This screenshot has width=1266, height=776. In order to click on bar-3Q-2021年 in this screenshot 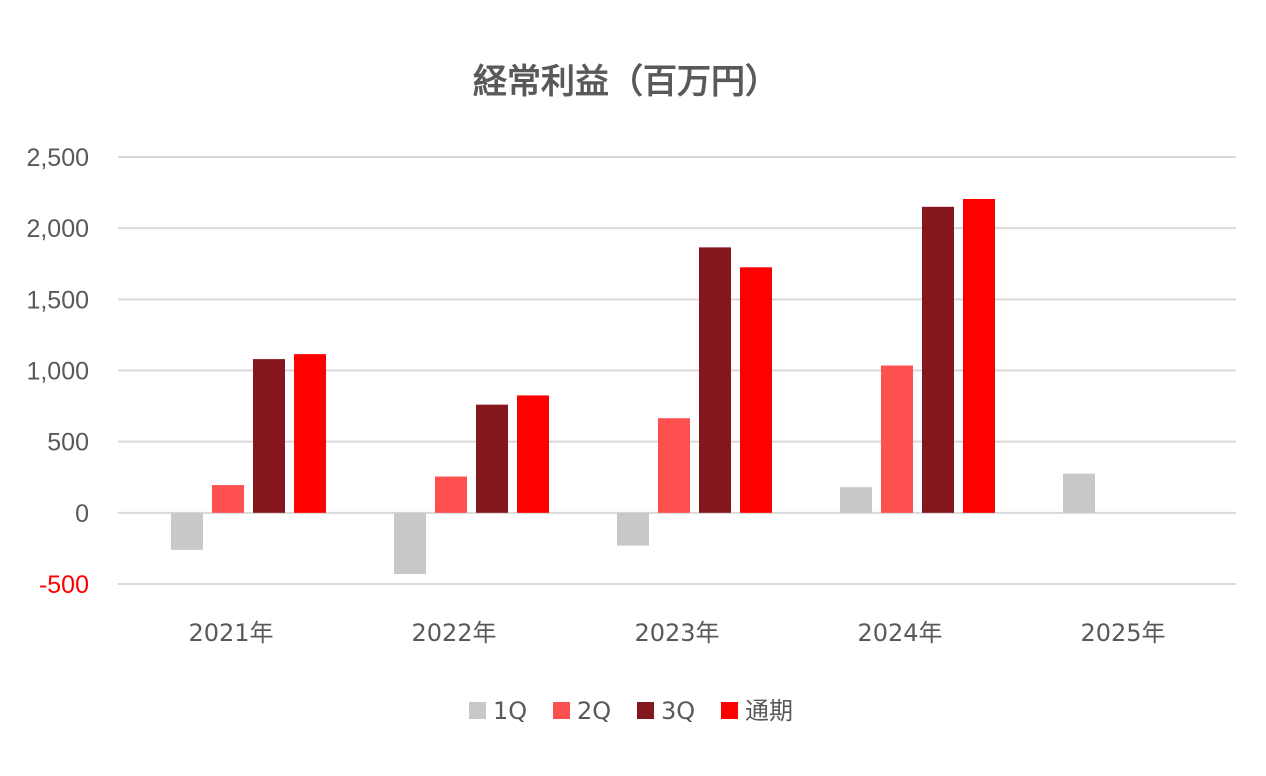, I will do `click(269, 436)`.